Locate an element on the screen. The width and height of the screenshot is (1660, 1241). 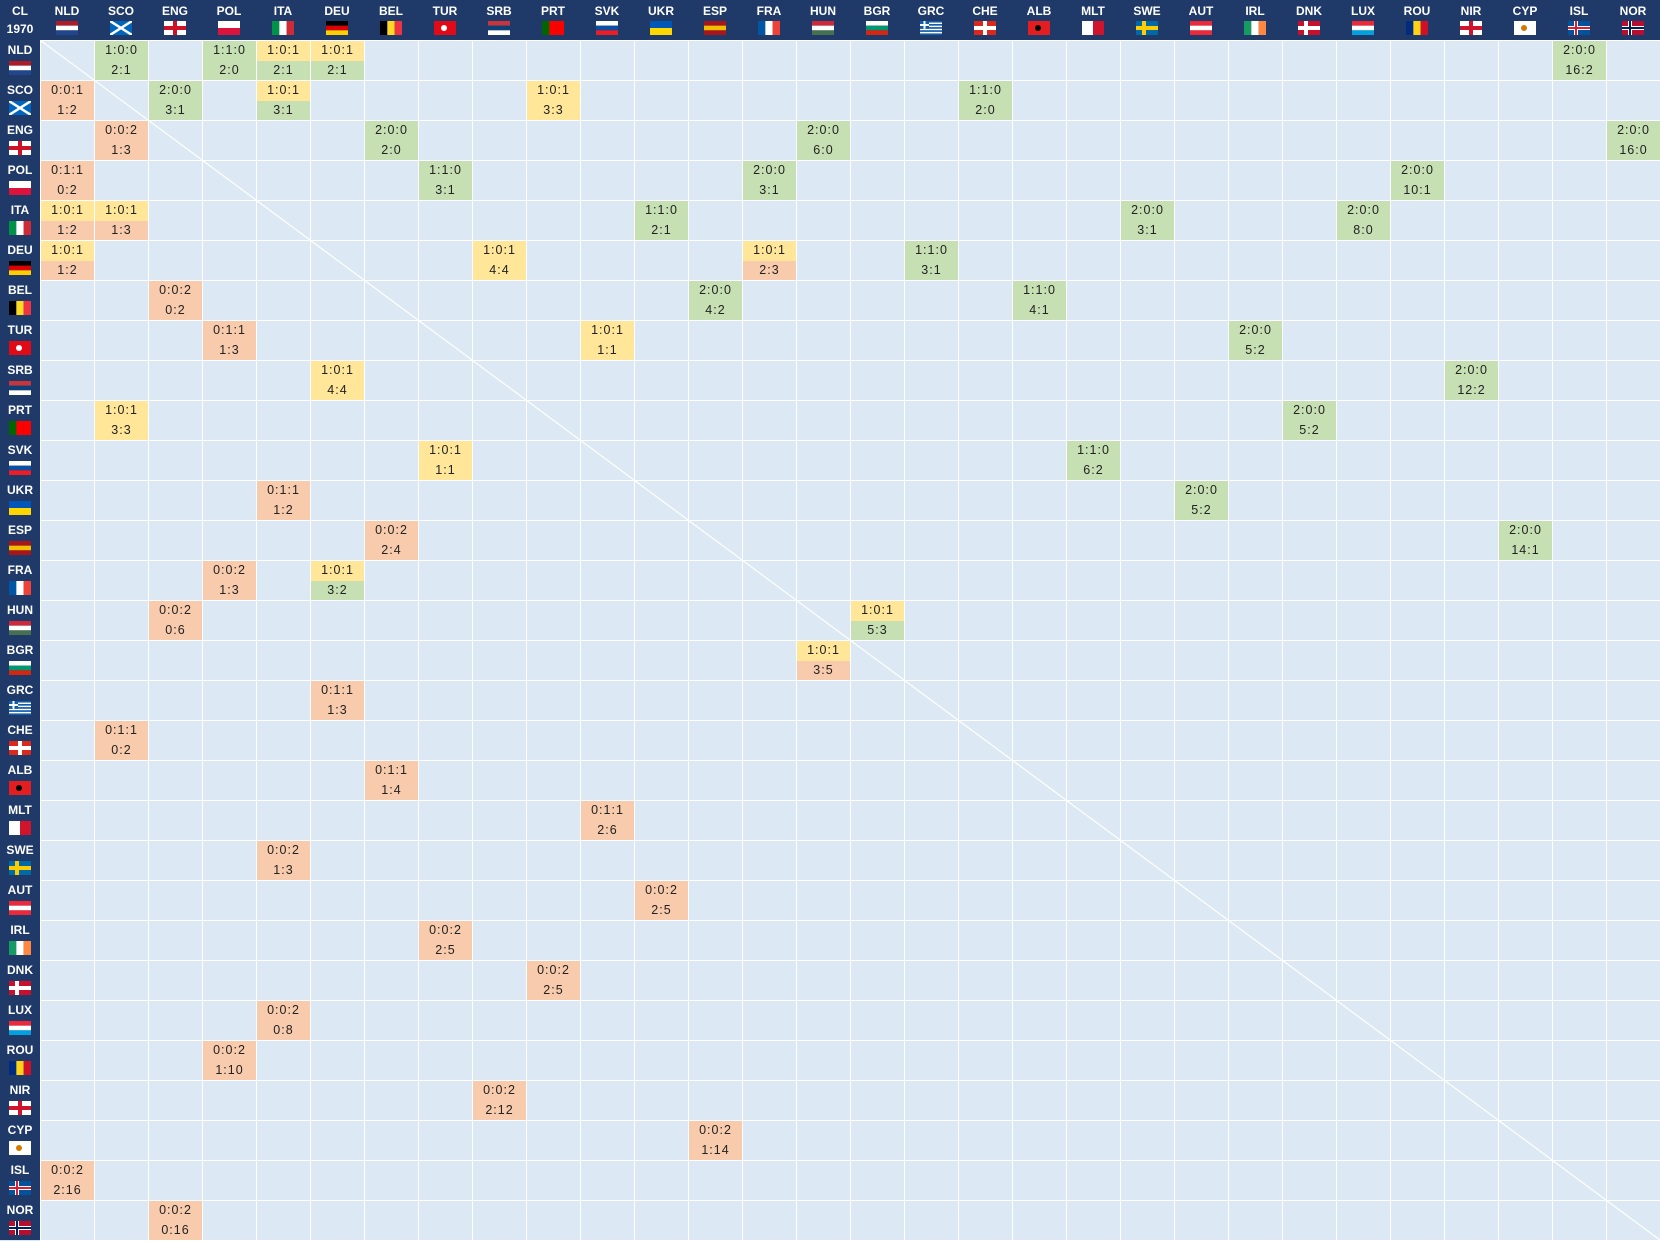
row-header: UKR is located at coordinates (20, 490).